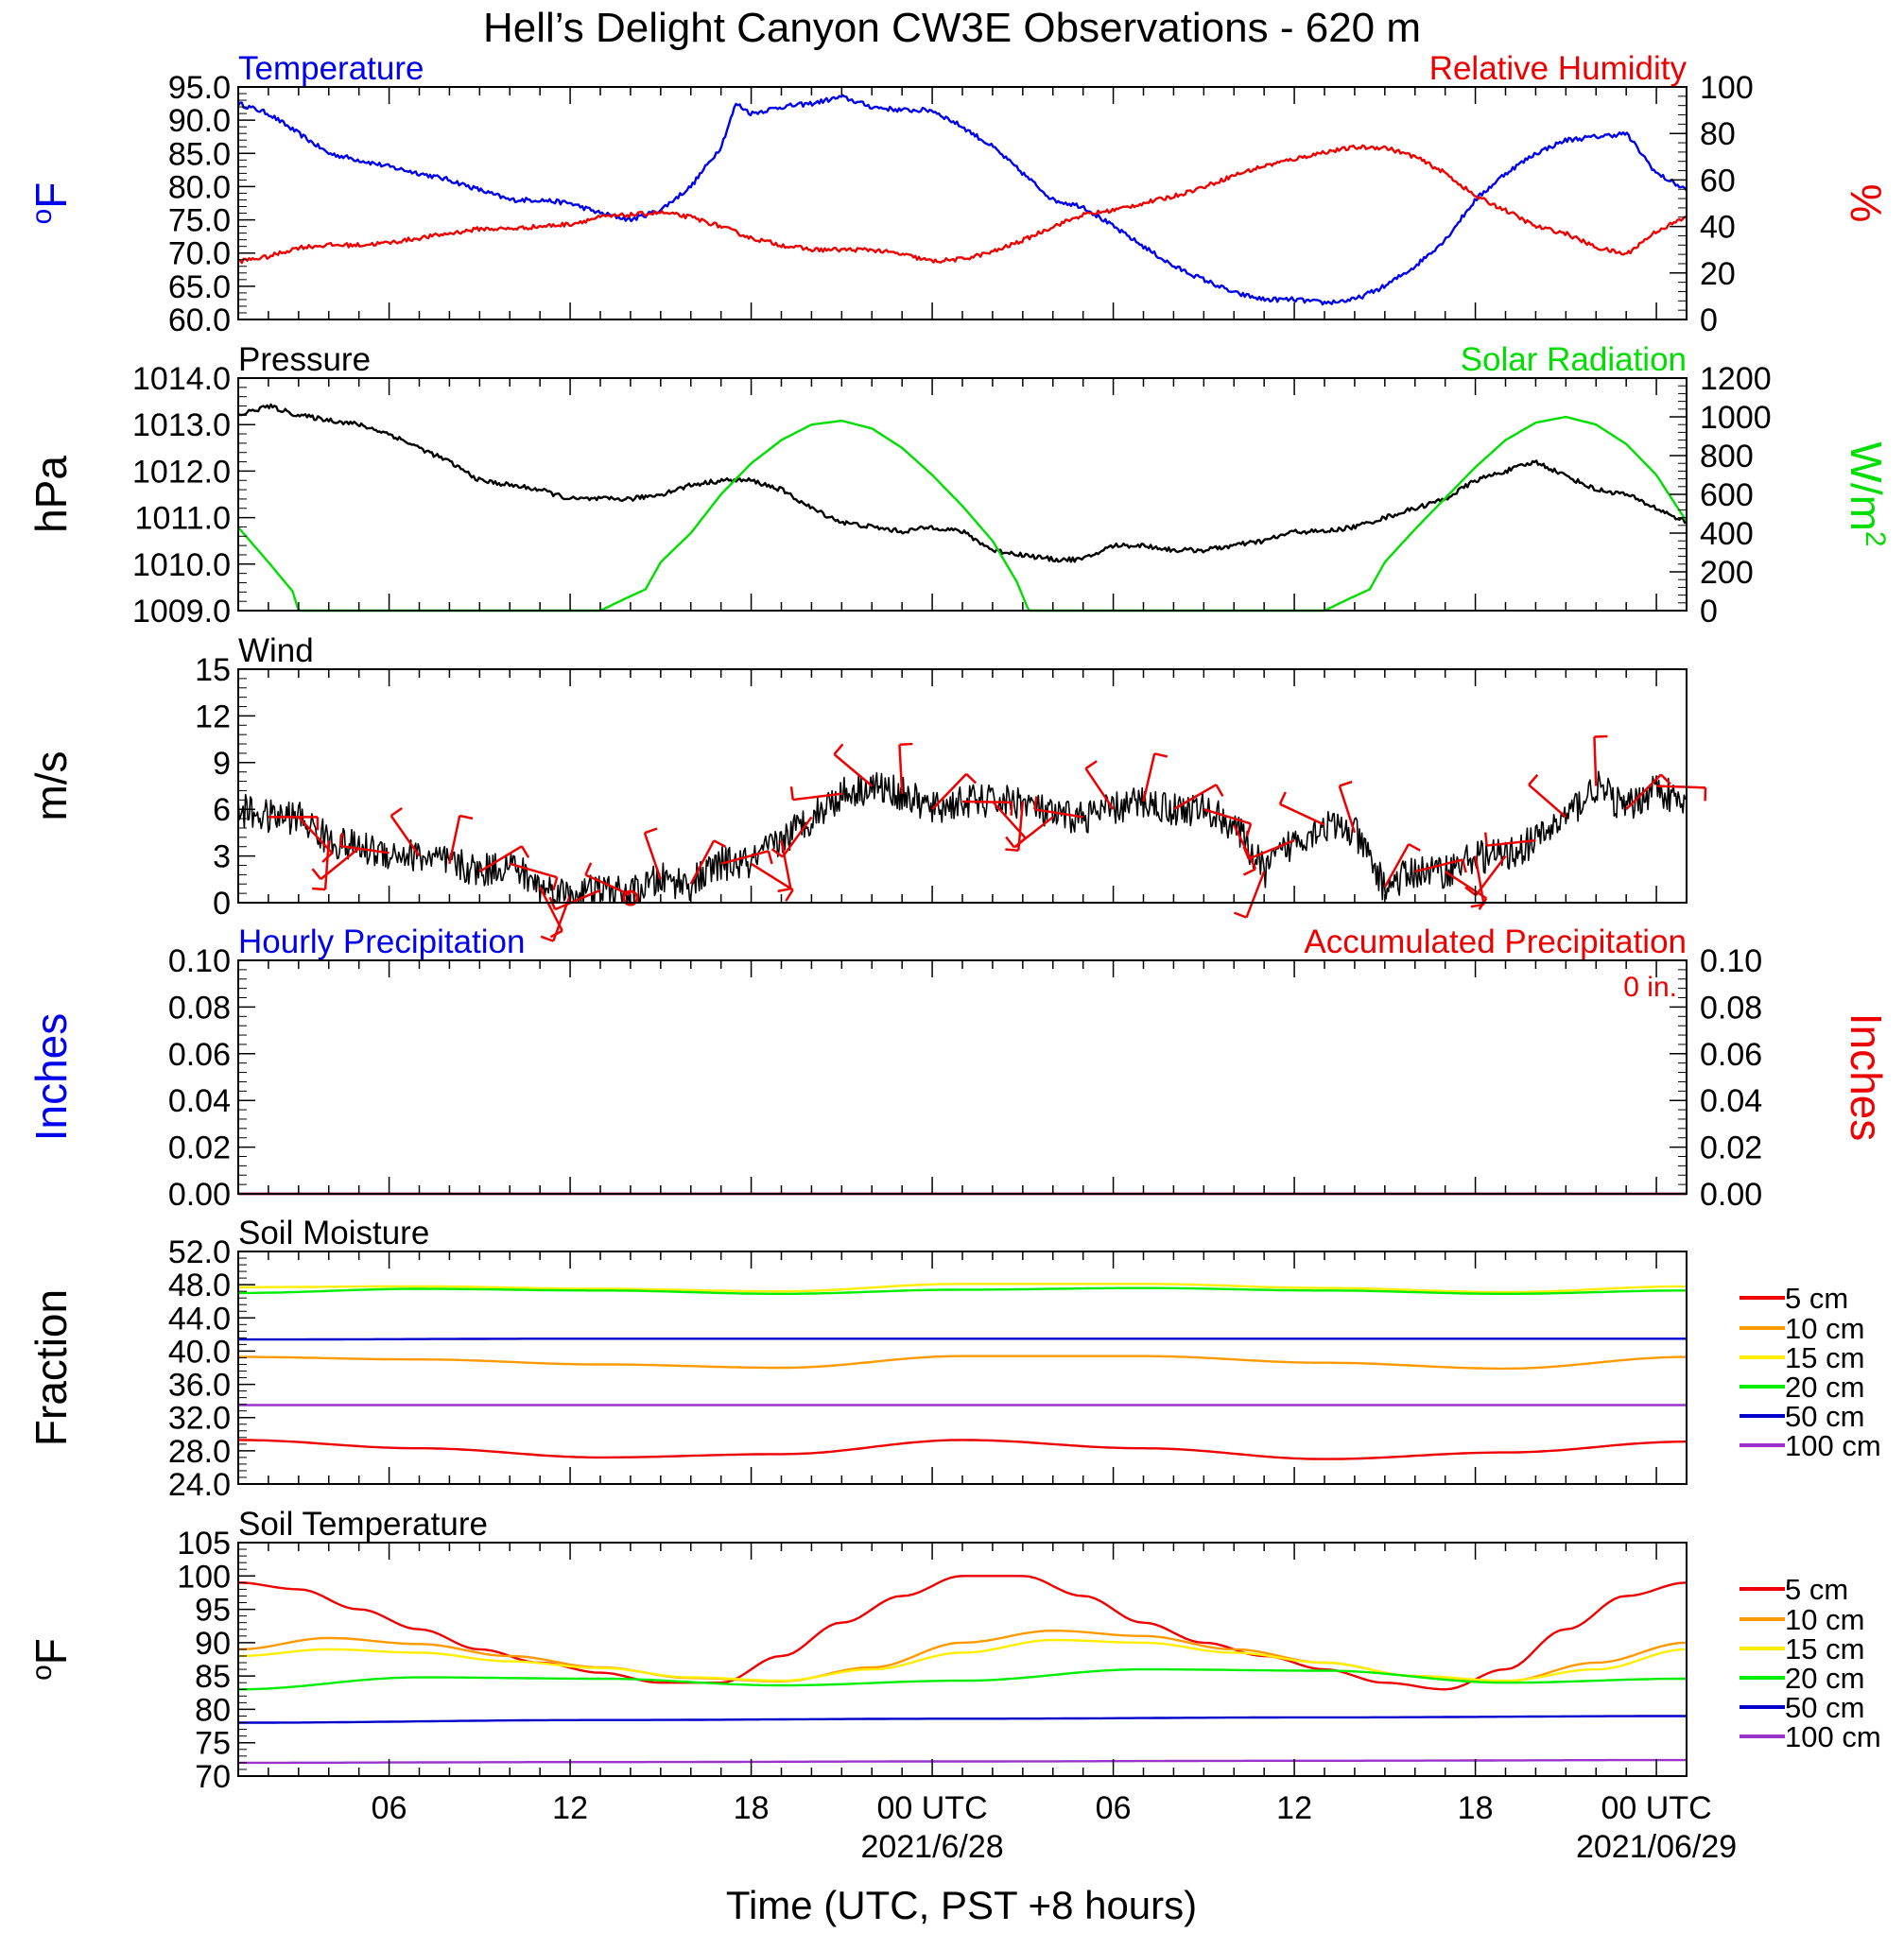 The width and height of the screenshot is (1904, 1950). What do you see at coordinates (1727, 495) in the screenshot?
I see `right-y-tick-label: 600` at bounding box center [1727, 495].